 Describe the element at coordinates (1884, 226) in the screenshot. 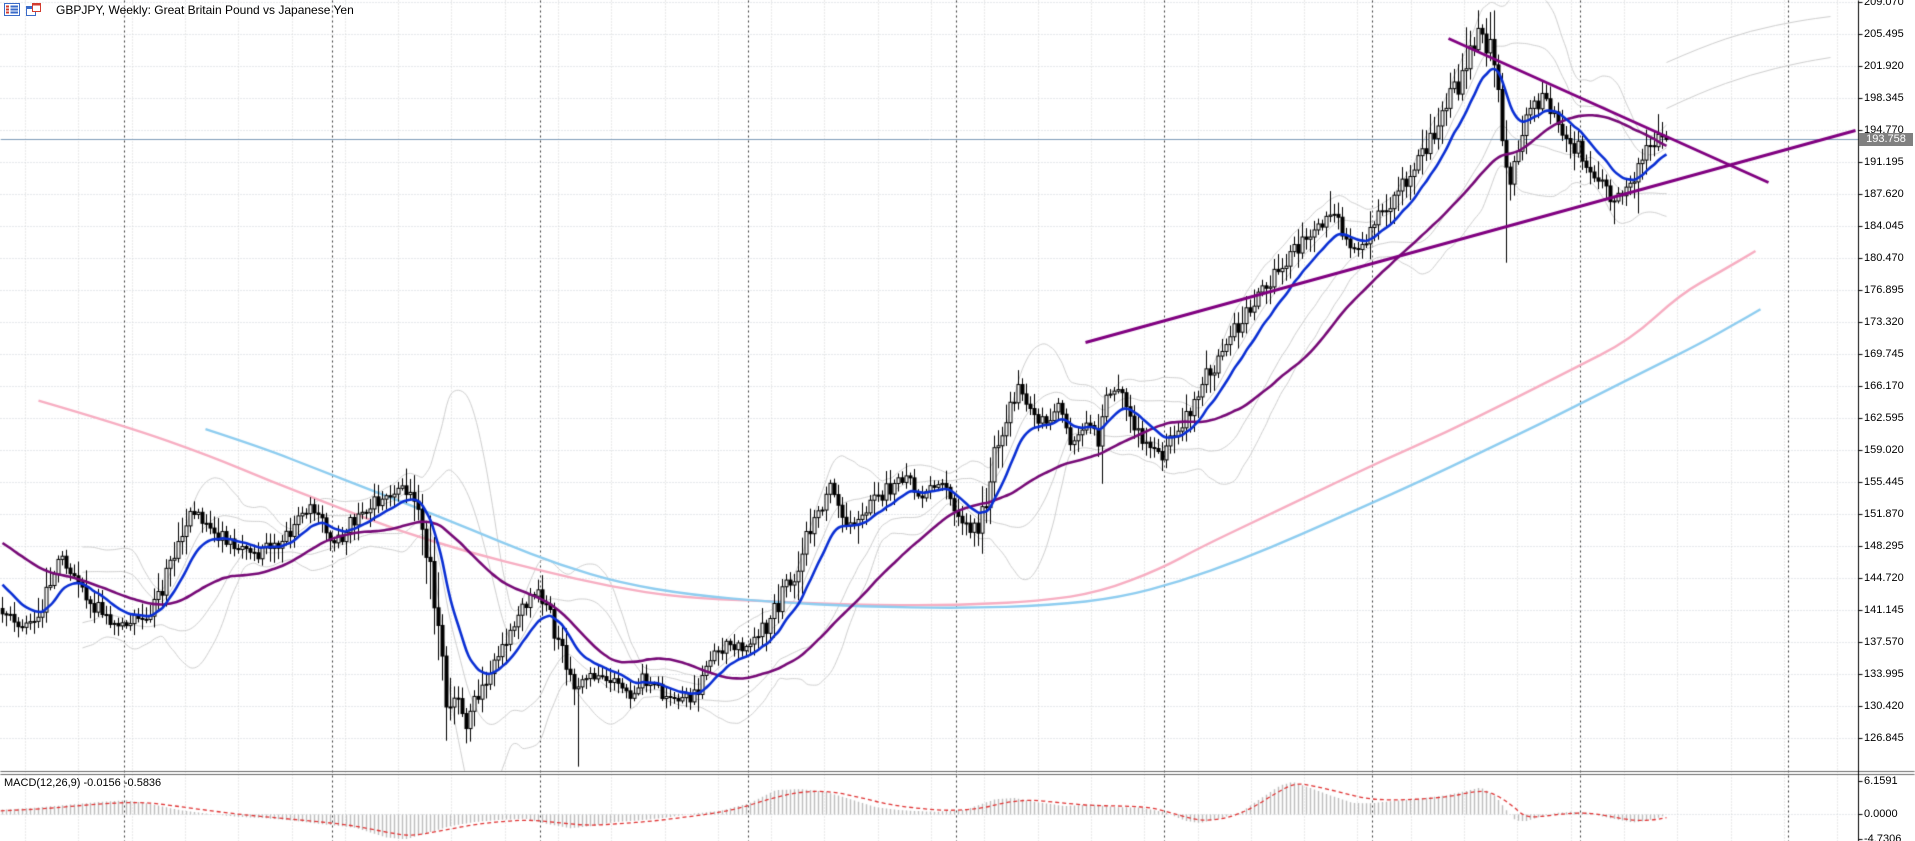

I see `price-axis-label: 184.045` at that location.